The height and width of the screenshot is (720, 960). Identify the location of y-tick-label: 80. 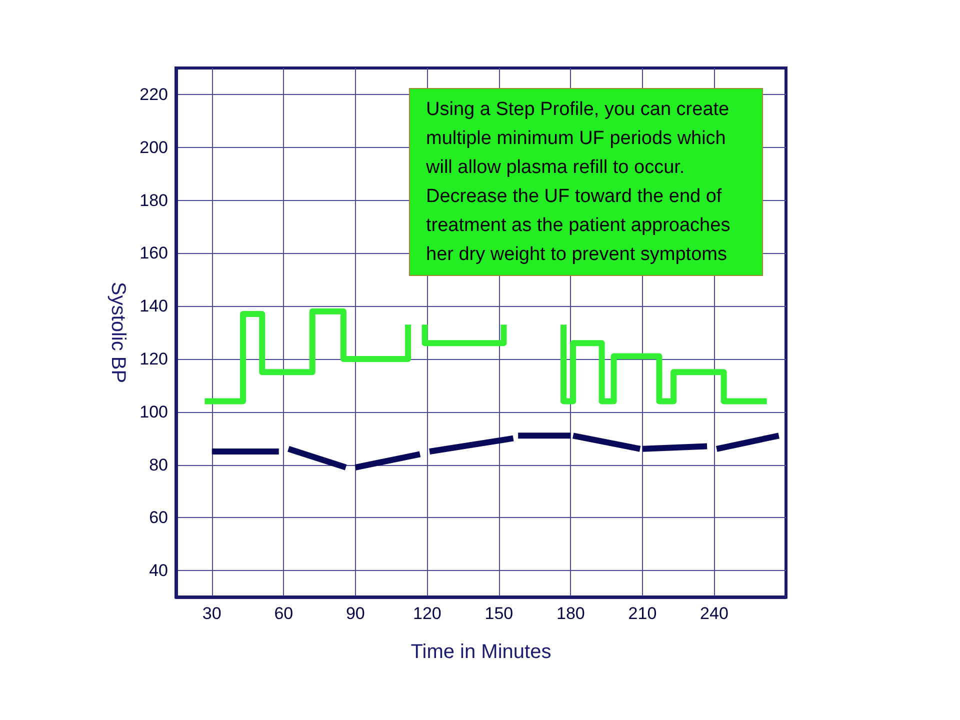
(158, 464).